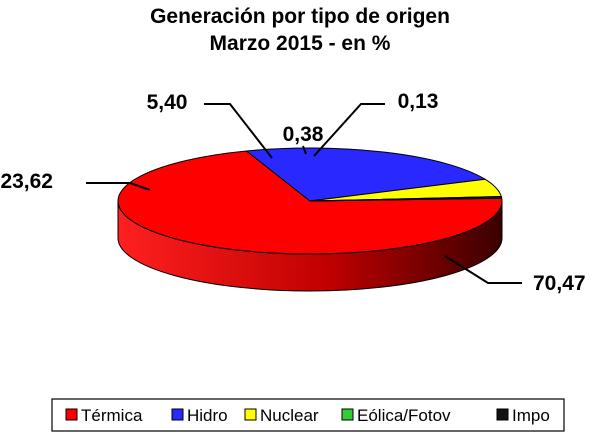 The image size is (600, 441). Describe the element at coordinates (238, 131) in the screenshot. I see `leader-nuclear` at that location.